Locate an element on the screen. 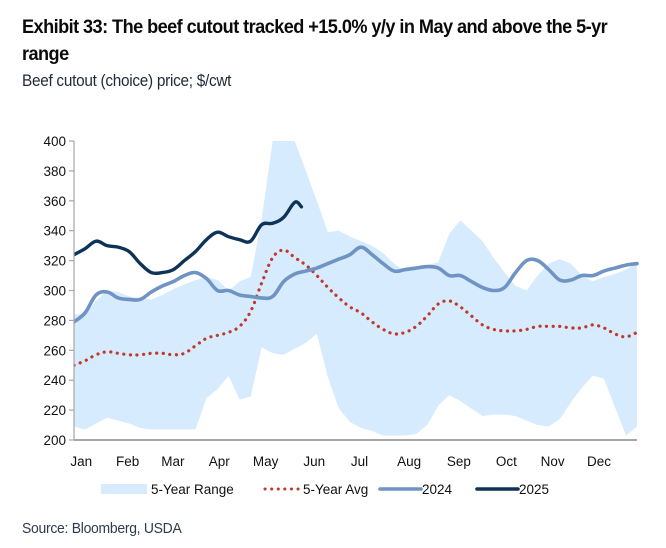 This screenshot has height=548, width=666. x-tick-label: Mar is located at coordinates (173, 461).